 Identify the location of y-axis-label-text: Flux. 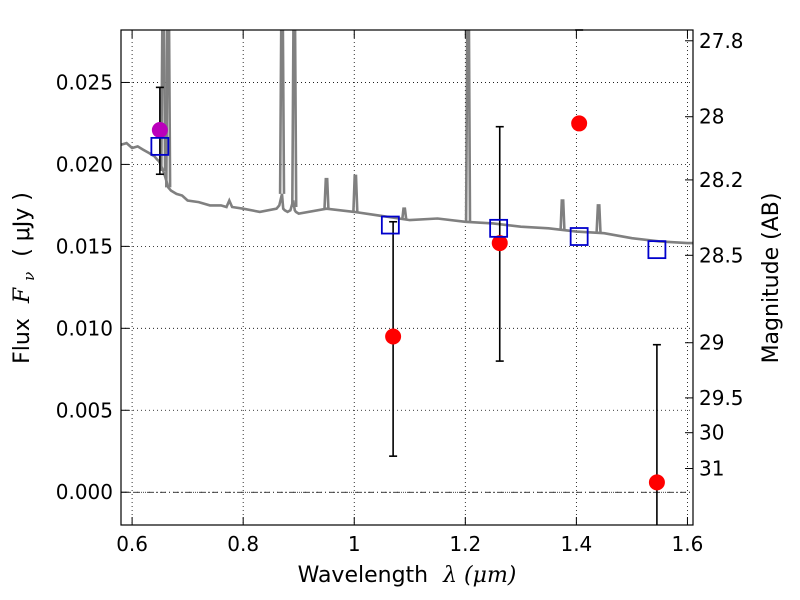
(22, 341).